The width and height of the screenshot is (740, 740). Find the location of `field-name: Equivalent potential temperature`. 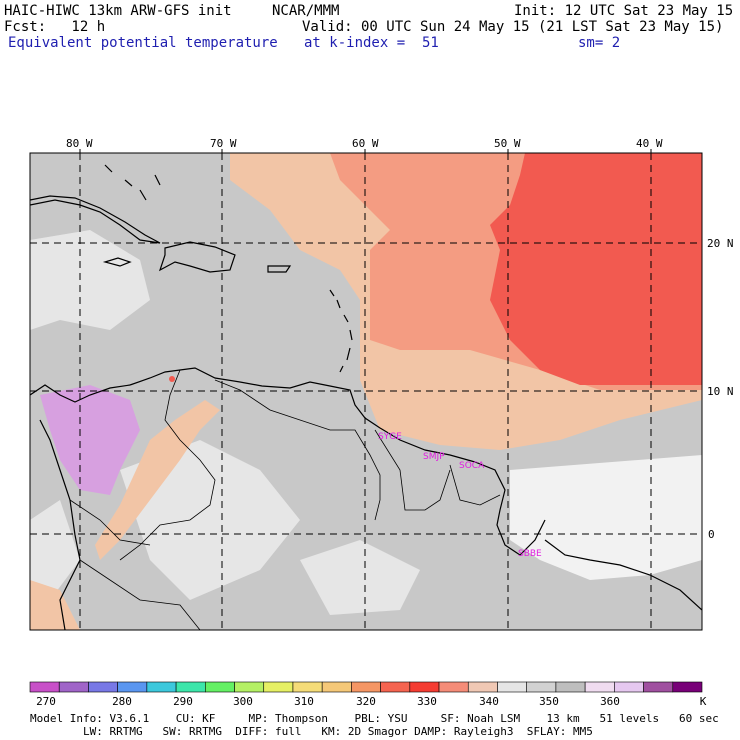

field-name: Equivalent potential temperature is located at coordinates (143, 43).